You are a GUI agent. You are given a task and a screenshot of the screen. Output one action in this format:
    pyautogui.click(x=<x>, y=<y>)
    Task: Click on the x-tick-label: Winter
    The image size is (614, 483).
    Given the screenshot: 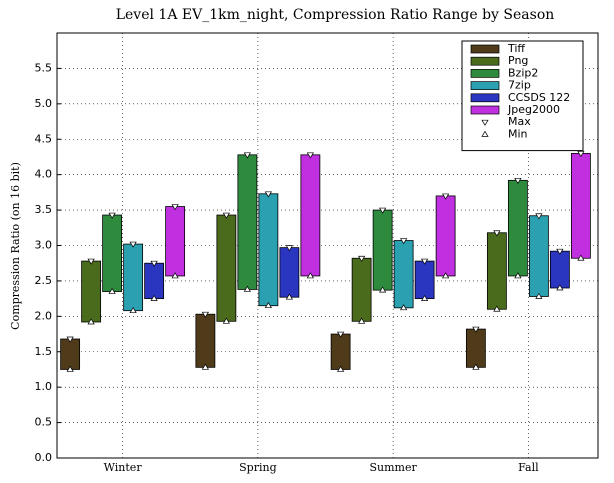 What is the action you would take?
    pyautogui.click(x=123, y=467)
    